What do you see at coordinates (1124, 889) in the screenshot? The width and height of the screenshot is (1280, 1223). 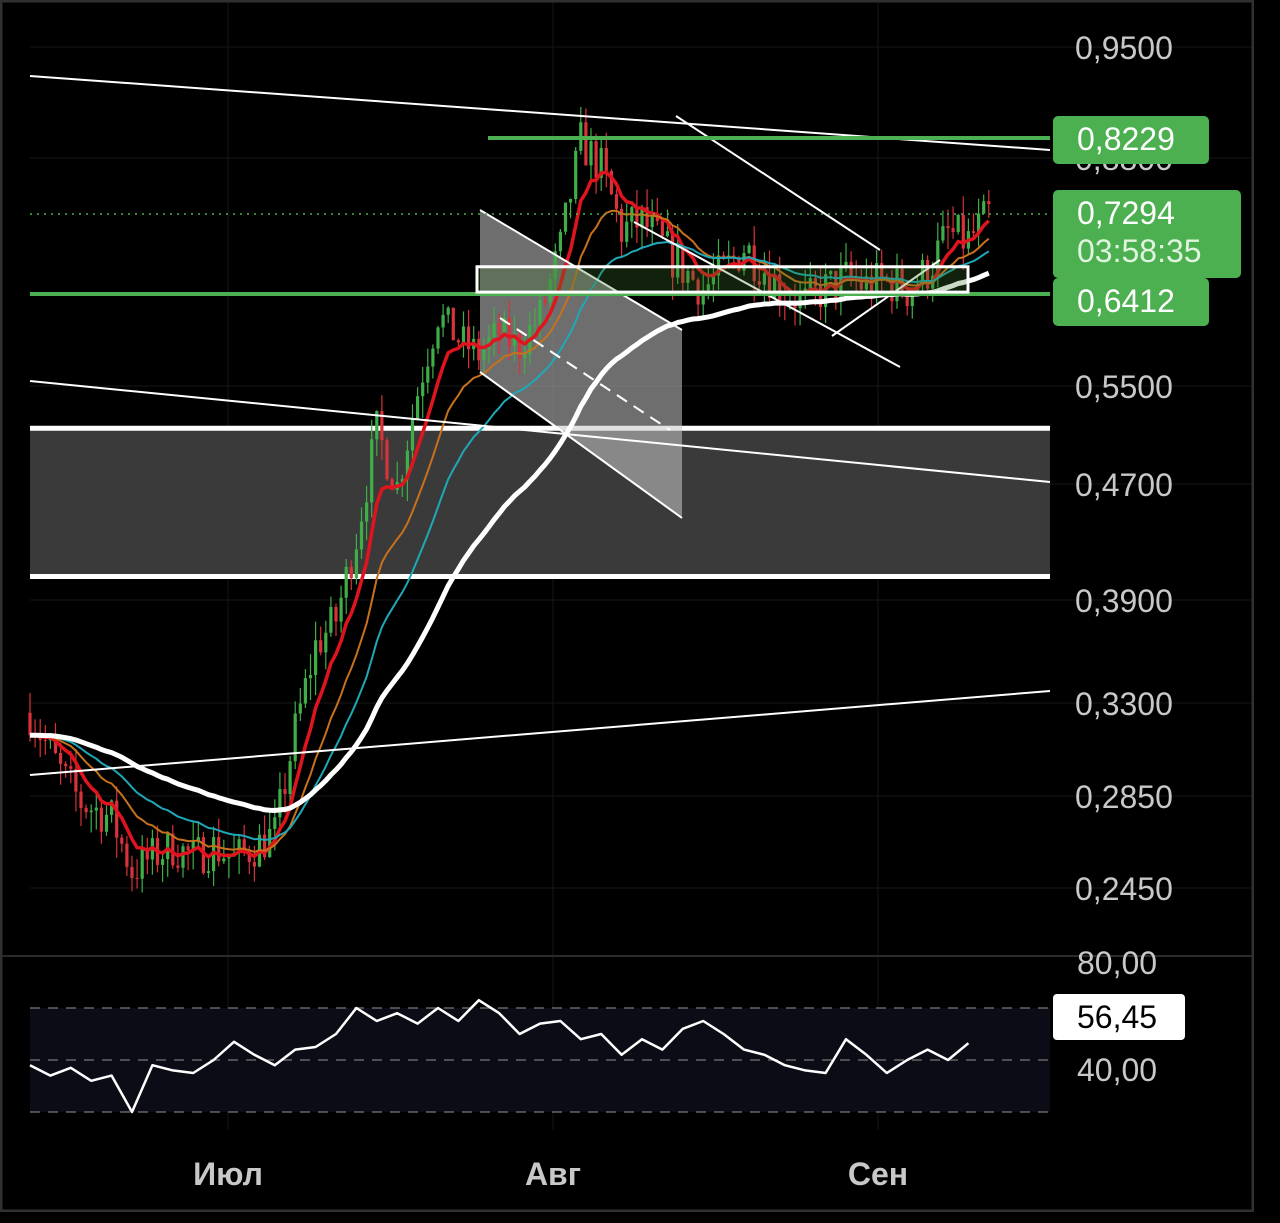 I see `y-axis-tick-label: 0,2450` at bounding box center [1124, 889].